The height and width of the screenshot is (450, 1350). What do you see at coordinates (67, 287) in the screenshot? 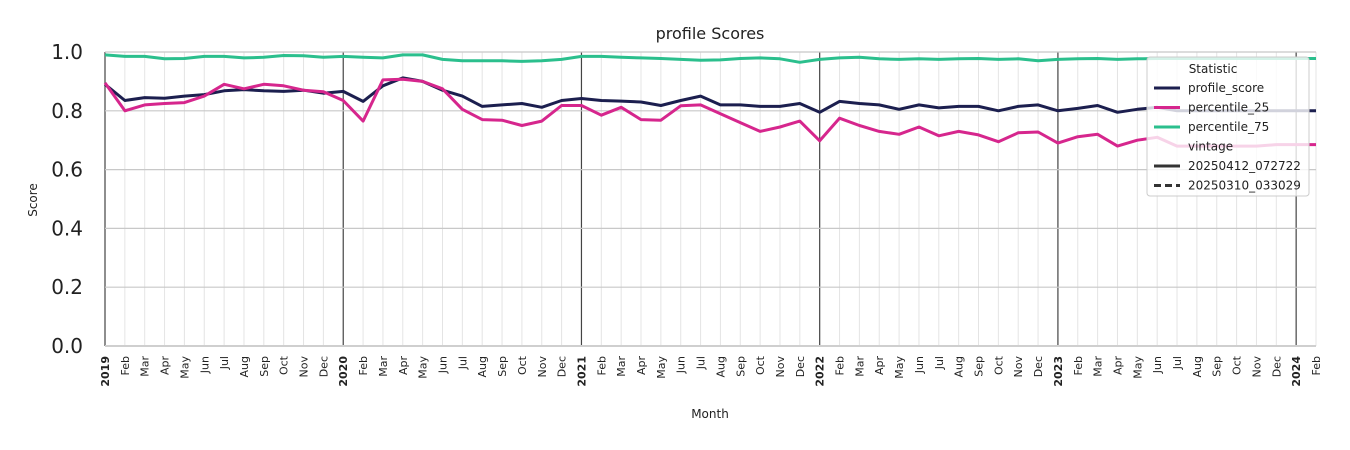
I see `y-tick-label: 0.2` at bounding box center [67, 287].